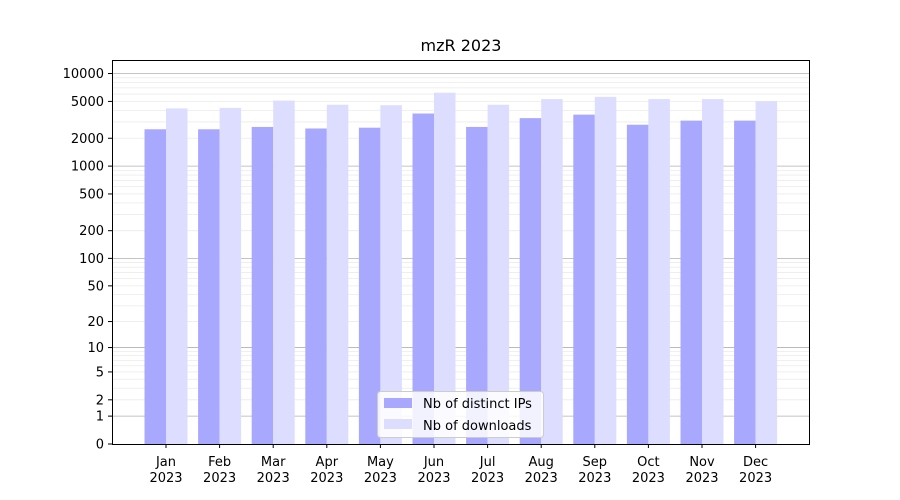 The image size is (900, 500). What do you see at coordinates (477, 404) in the screenshot?
I see `legend-label-ips: Nb of distinct IPs` at bounding box center [477, 404].